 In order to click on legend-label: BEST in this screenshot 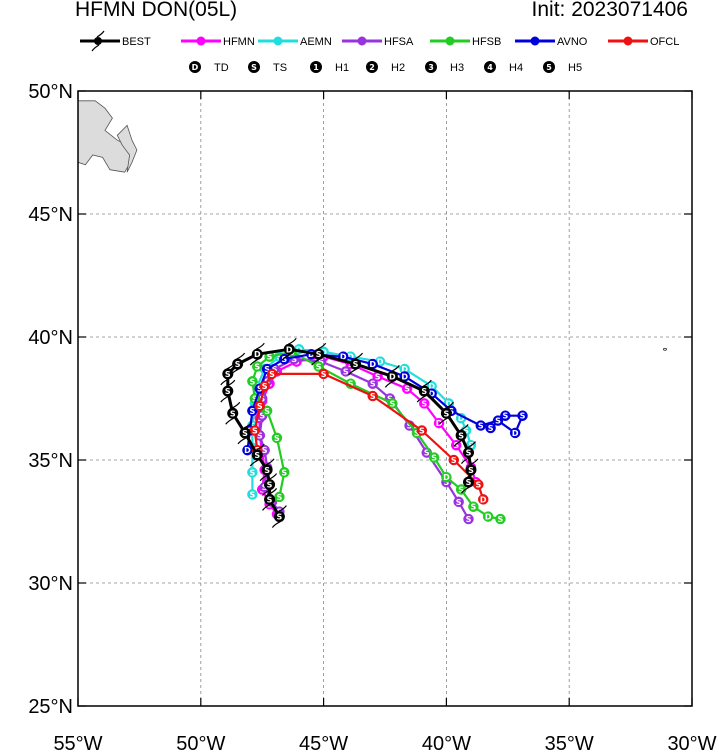, I will do `click(136, 42)`.